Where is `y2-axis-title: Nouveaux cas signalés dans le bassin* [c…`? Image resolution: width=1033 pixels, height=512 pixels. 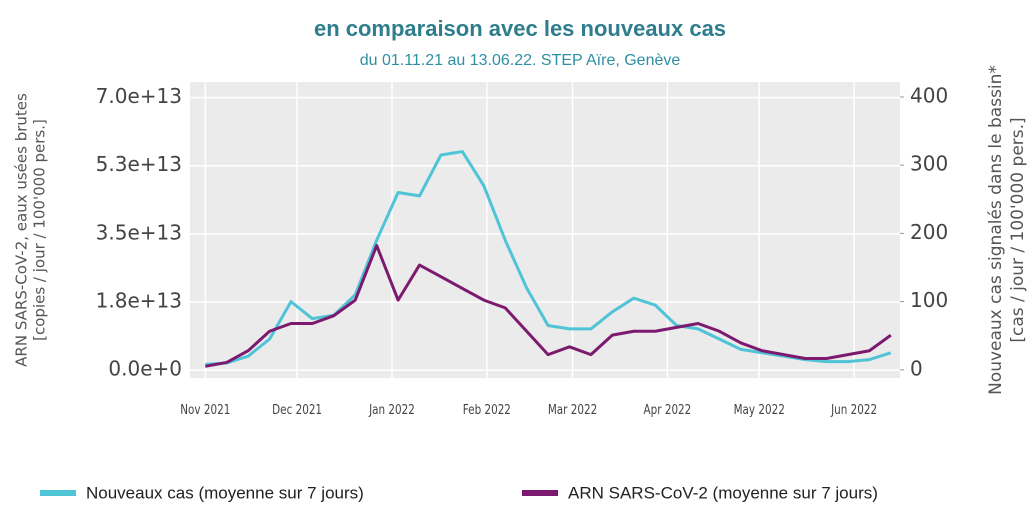
y2-axis-title: Nouveaux cas signalés dans le bassin* [c… is located at coordinates (1007, 230).